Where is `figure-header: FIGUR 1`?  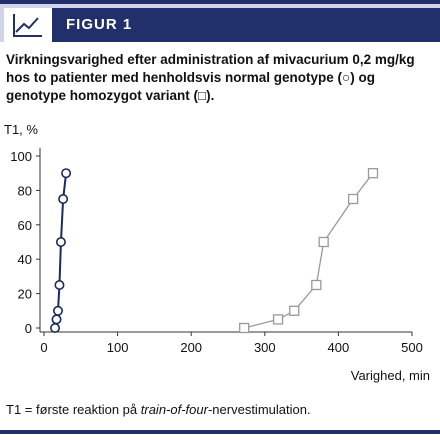
figure-header: FIGUR 1 is located at coordinates (220, 21).